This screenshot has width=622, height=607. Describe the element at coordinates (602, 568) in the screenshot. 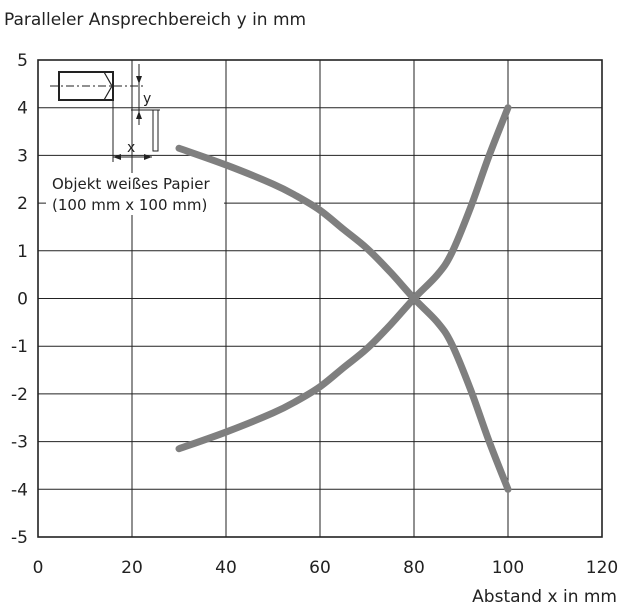

I see `x-tick-label: 120` at that location.